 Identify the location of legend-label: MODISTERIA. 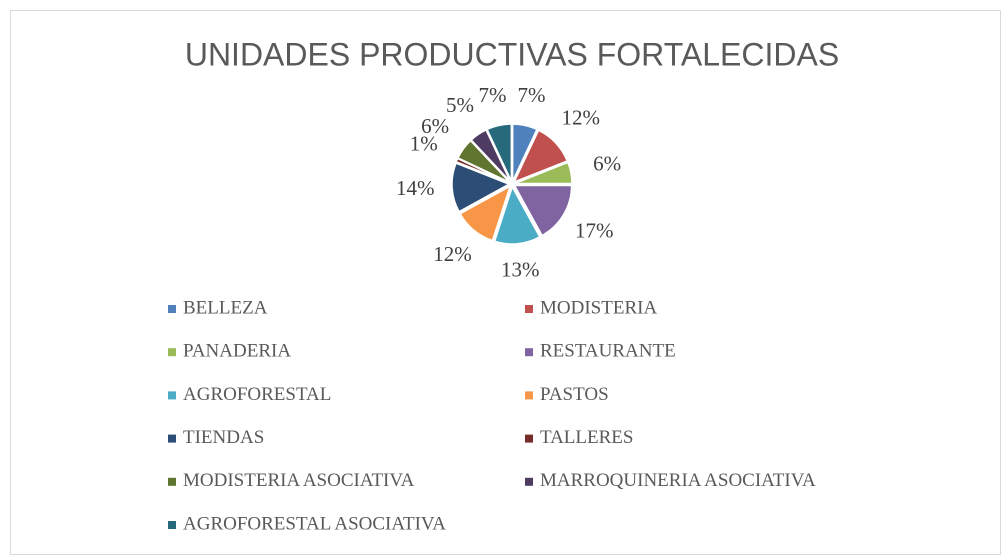
(598, 307).